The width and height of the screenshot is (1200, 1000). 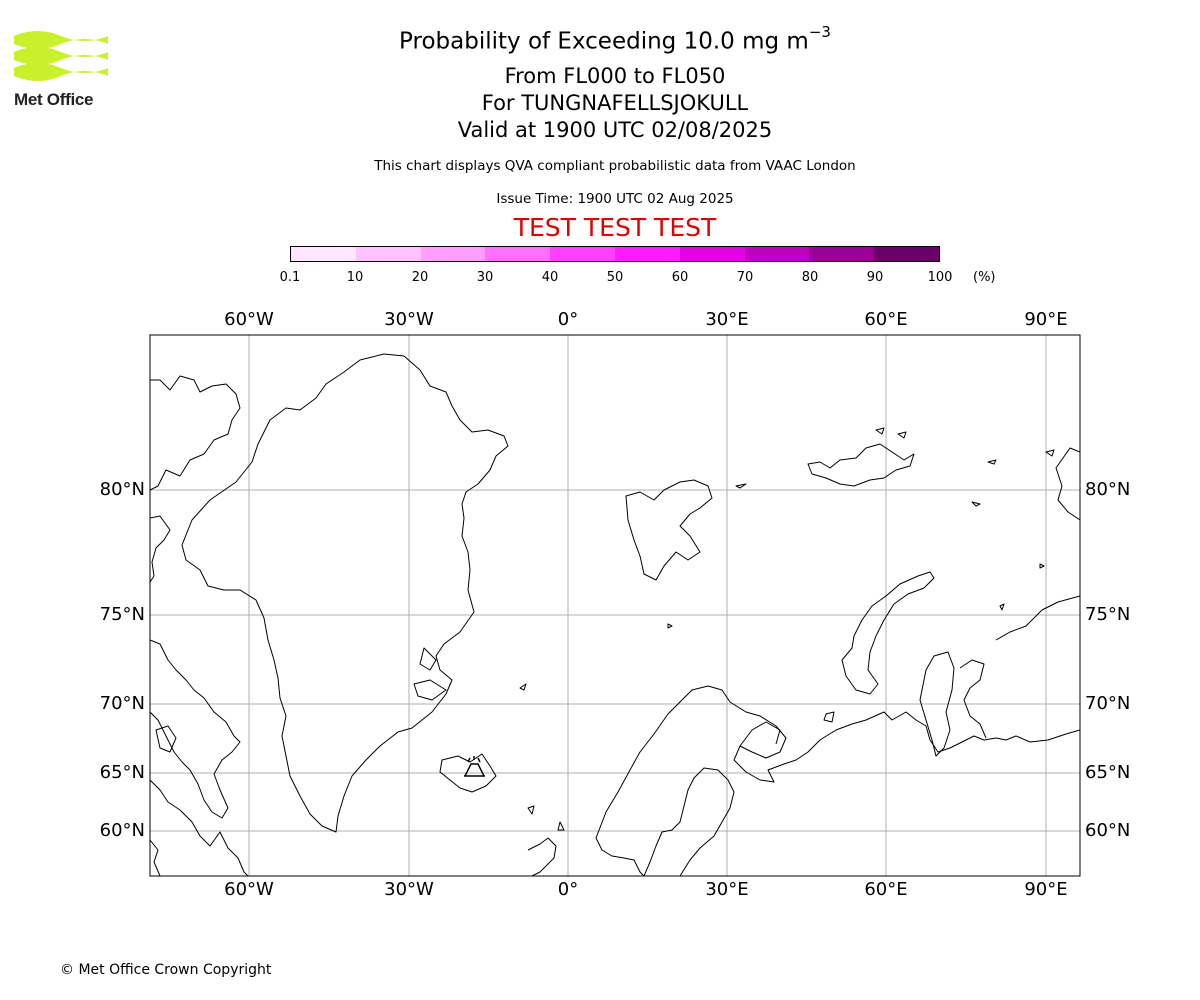 What do you see at coordinates (195, 729) in the screenshot?
I see `coastline-baffin-island` at bounding box center [195, 729].